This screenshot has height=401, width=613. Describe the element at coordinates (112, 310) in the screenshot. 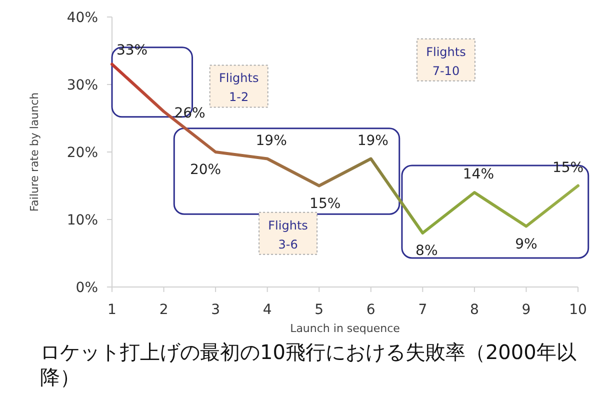

I see `x-tick-label: 1` at that location.